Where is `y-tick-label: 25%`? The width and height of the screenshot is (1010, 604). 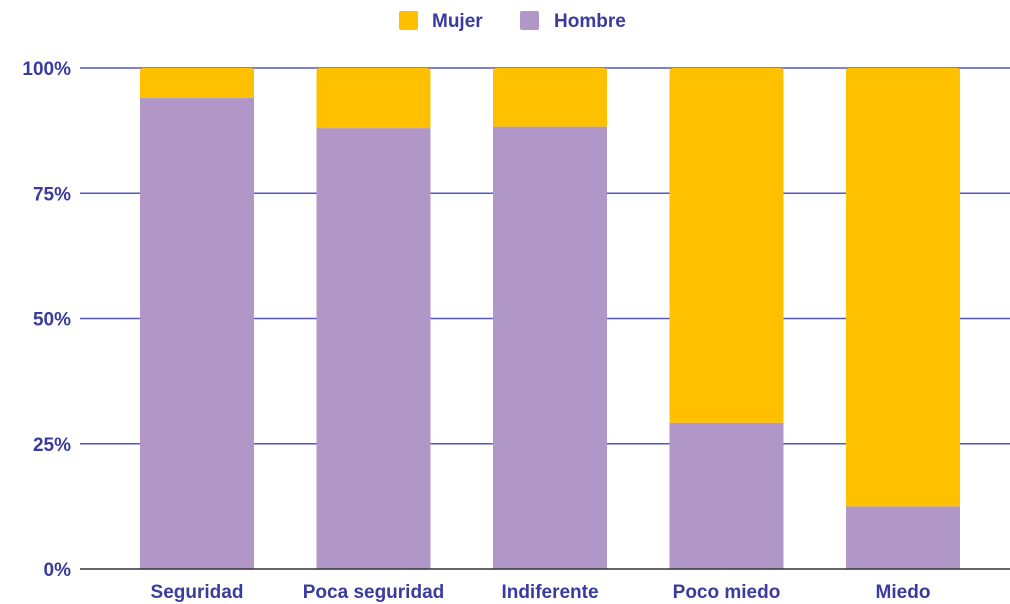 y-tick-label: 25% is located at coordinates (52, 445).